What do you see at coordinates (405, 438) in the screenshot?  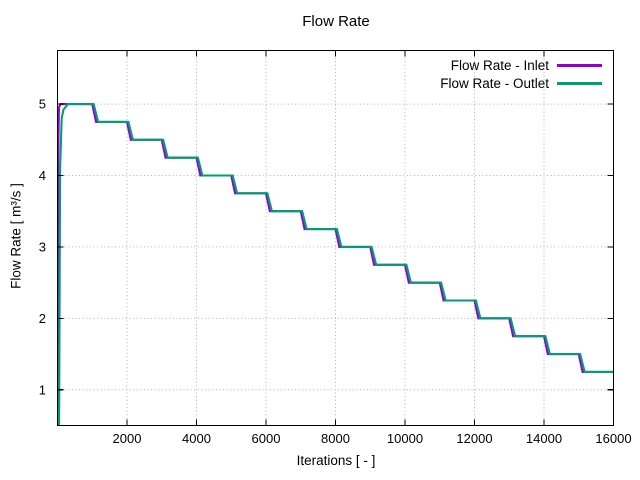 I see `x-tick-label: 10000` at bounding box center [405, 438].